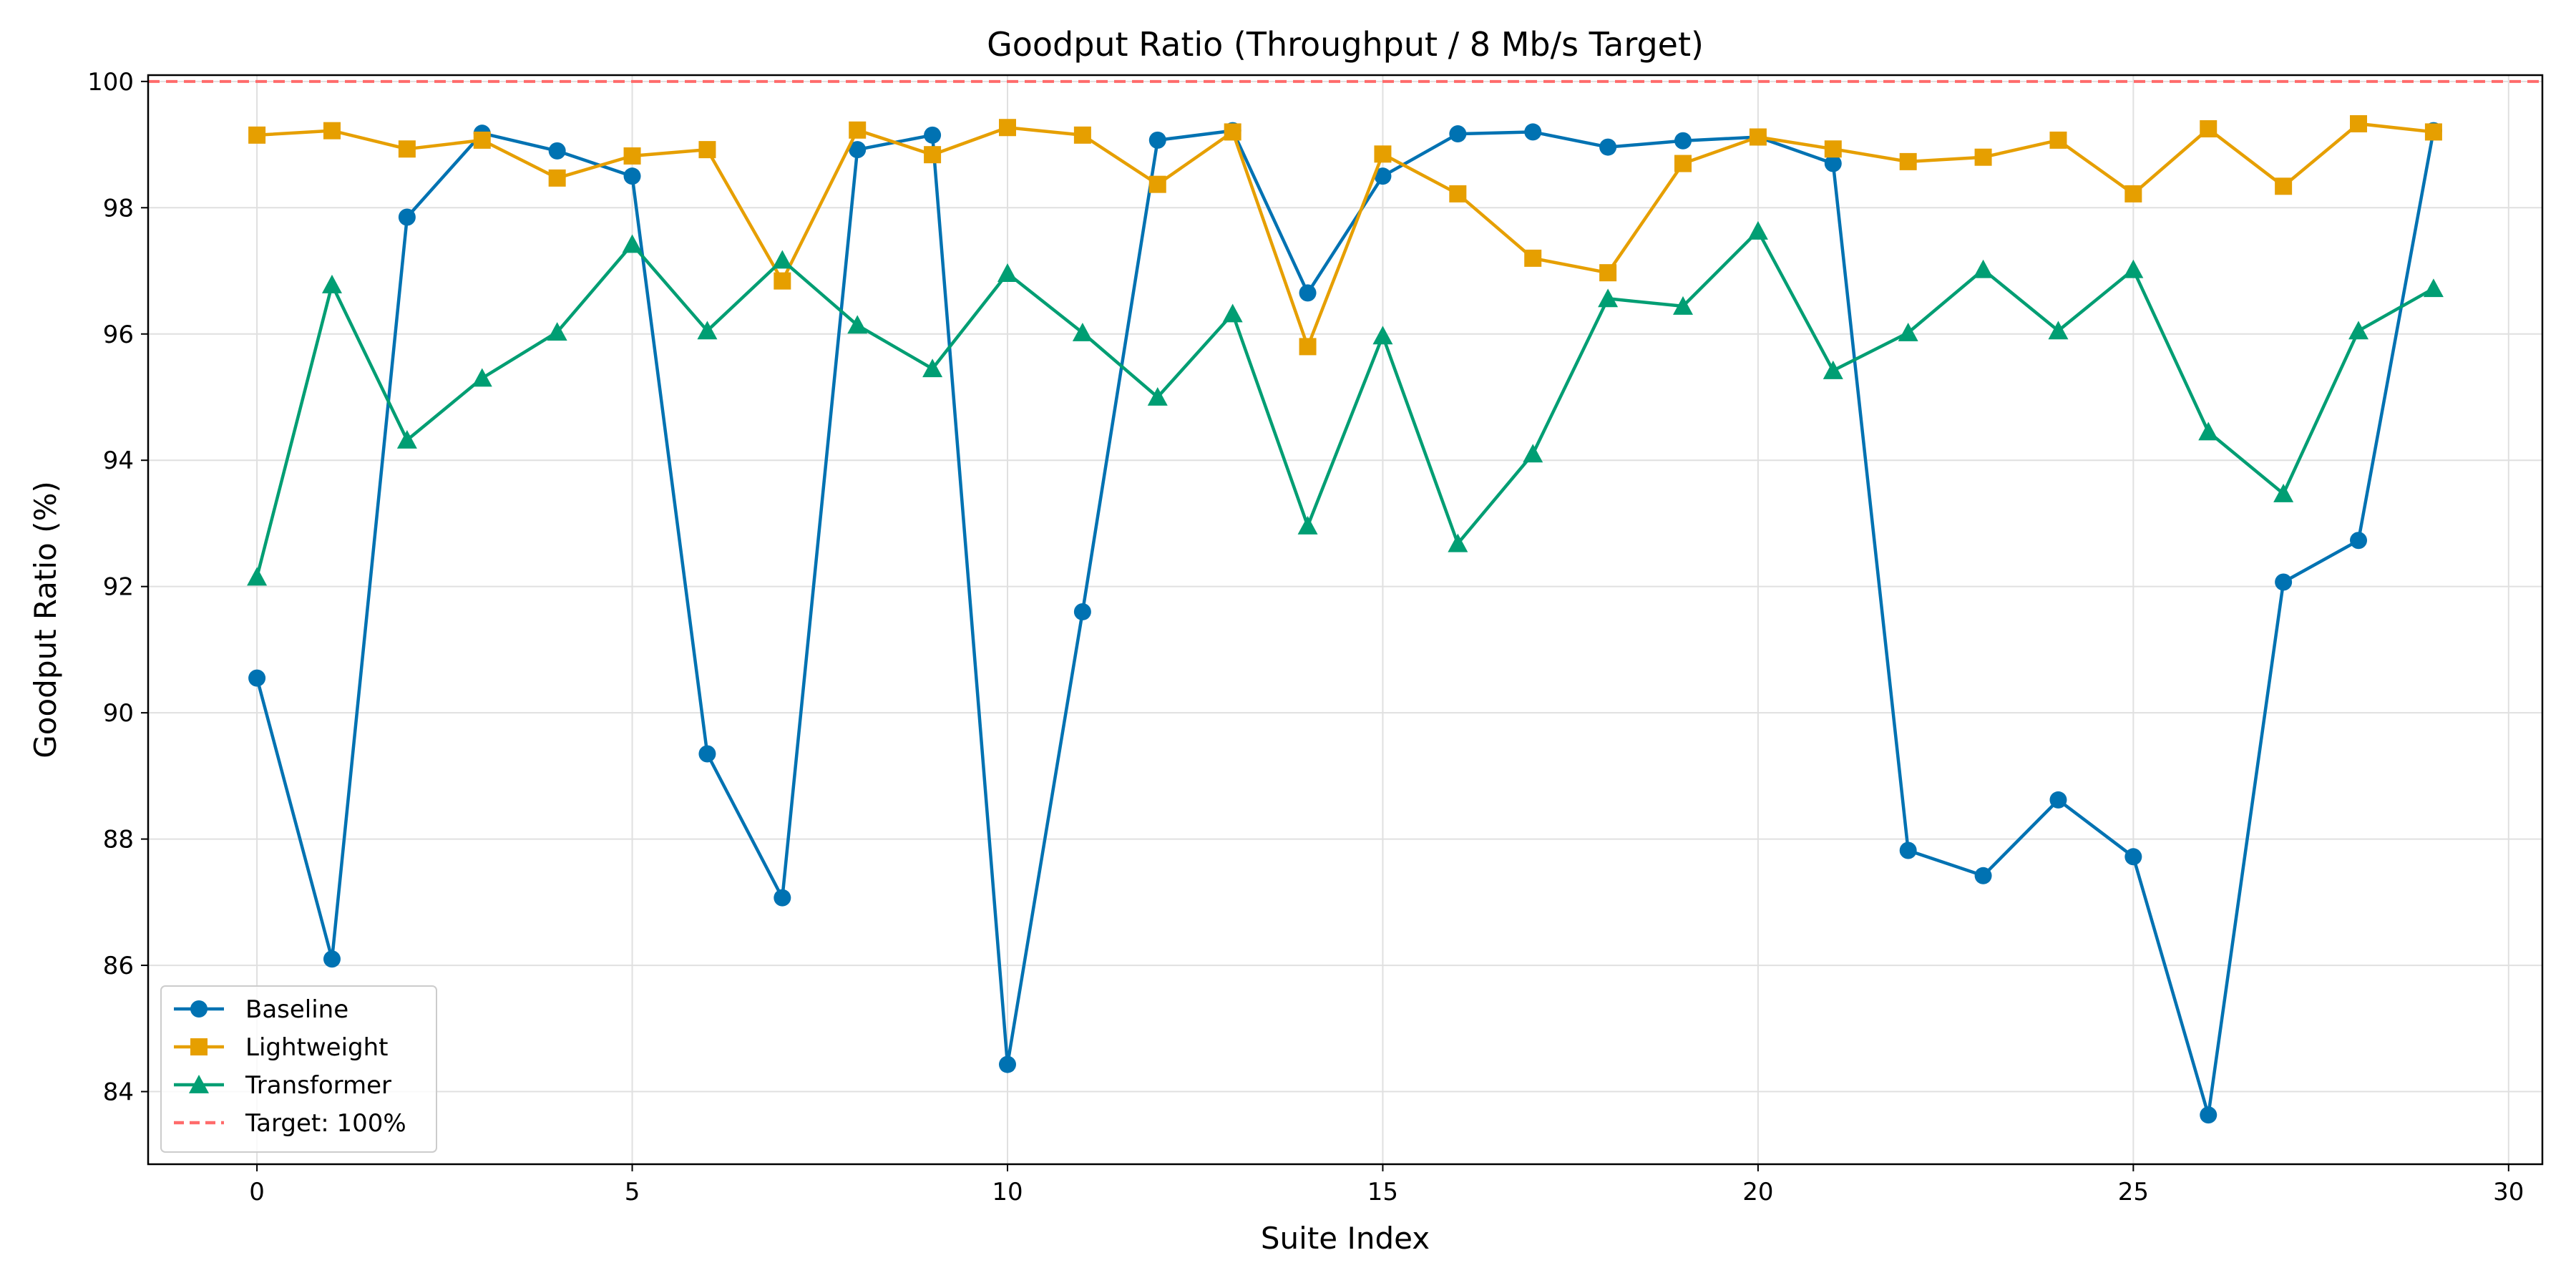 The height and width of the screenshot is (1288, 2576). I want to click on y-axis-title: Goodput Ratio (%), so click(45, 619).